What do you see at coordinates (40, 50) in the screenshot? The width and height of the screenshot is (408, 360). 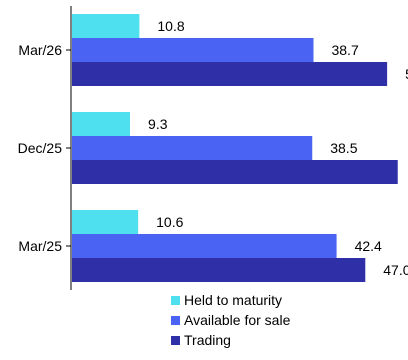 I see `category-label-mar-26: Mar/26` at bounding box center [40, 50].